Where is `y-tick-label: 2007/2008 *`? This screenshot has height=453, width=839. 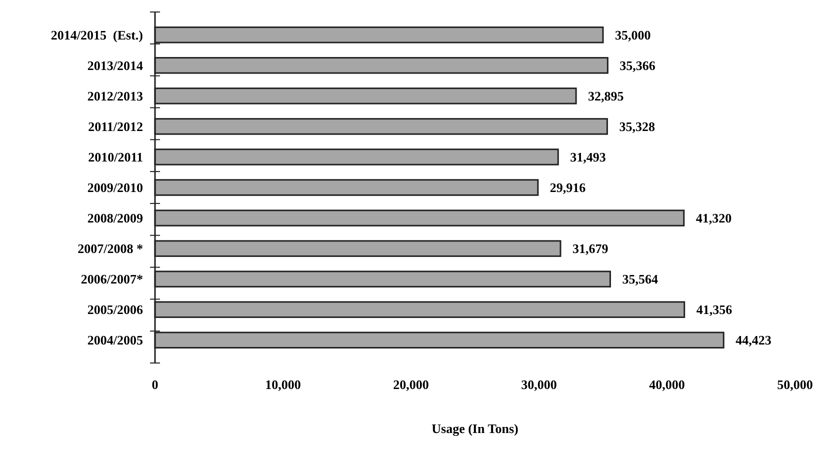 y-tick-label: 2007/2008 * is located at coordinates (110, 248).